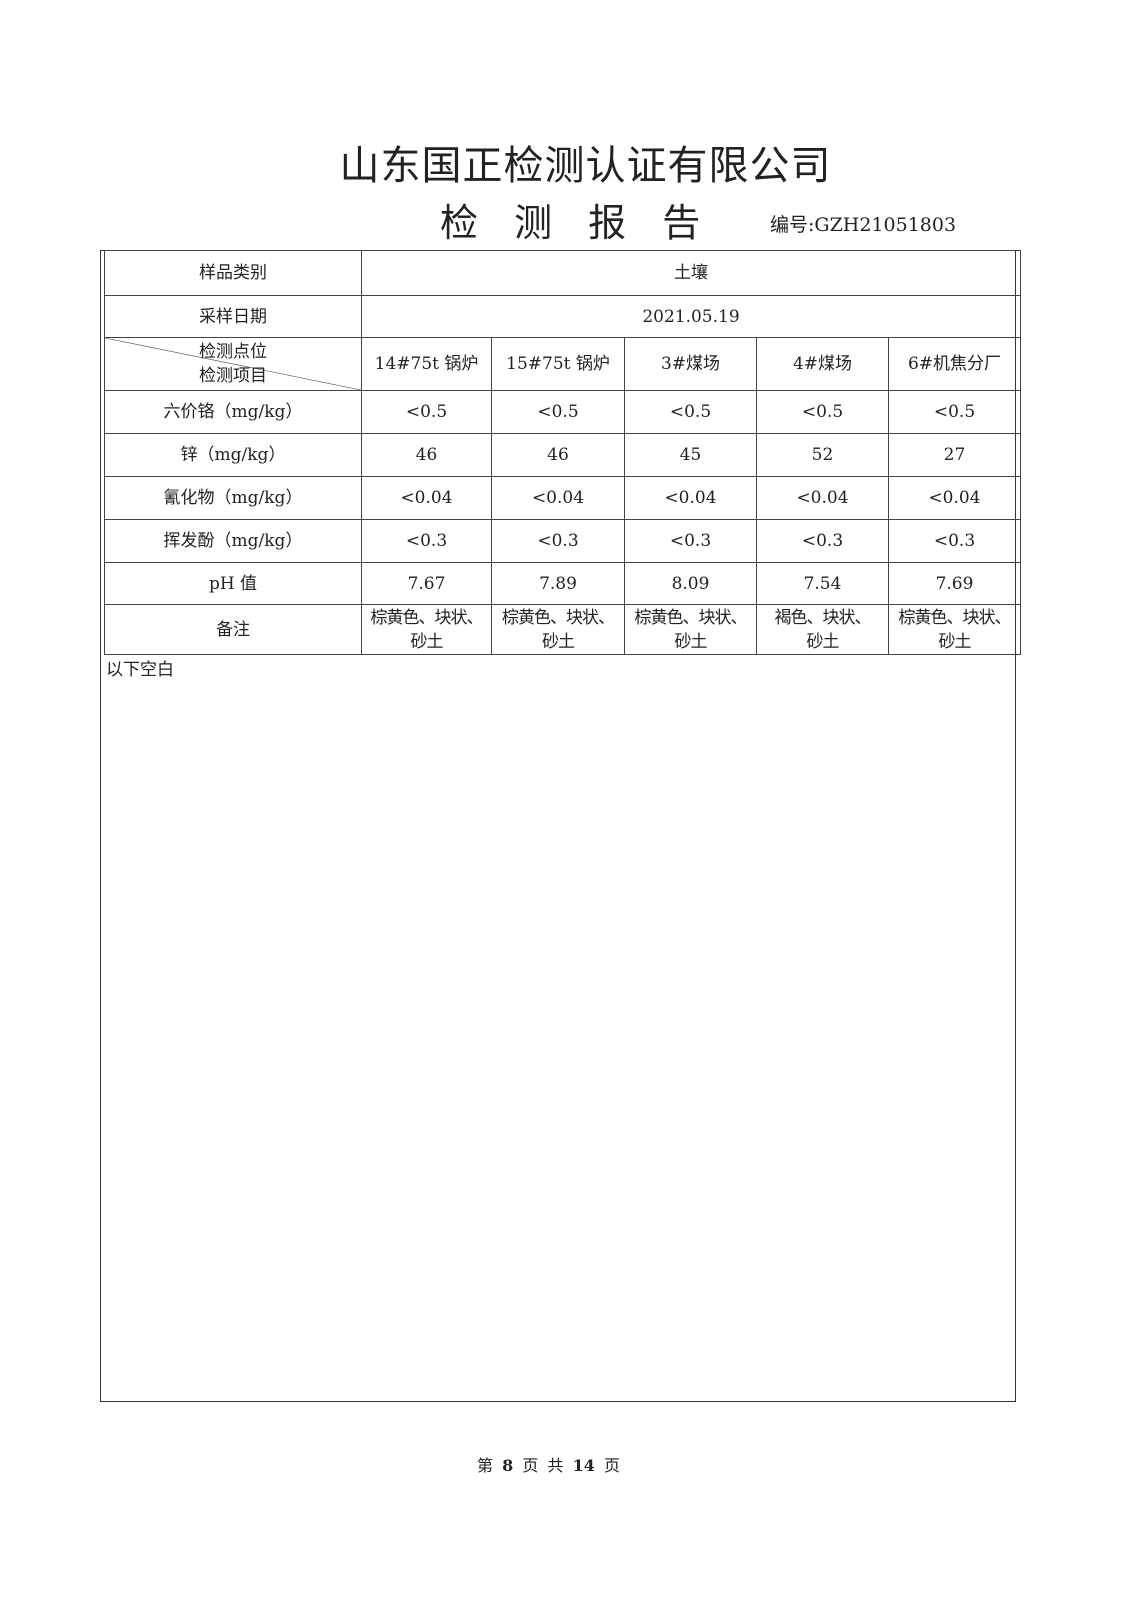 The height and width of the screenshot is (1600, 1131). Describe the element at coordinates (691, 273) in the screenshot. I see `sample-type-value: 土壤` at that location.